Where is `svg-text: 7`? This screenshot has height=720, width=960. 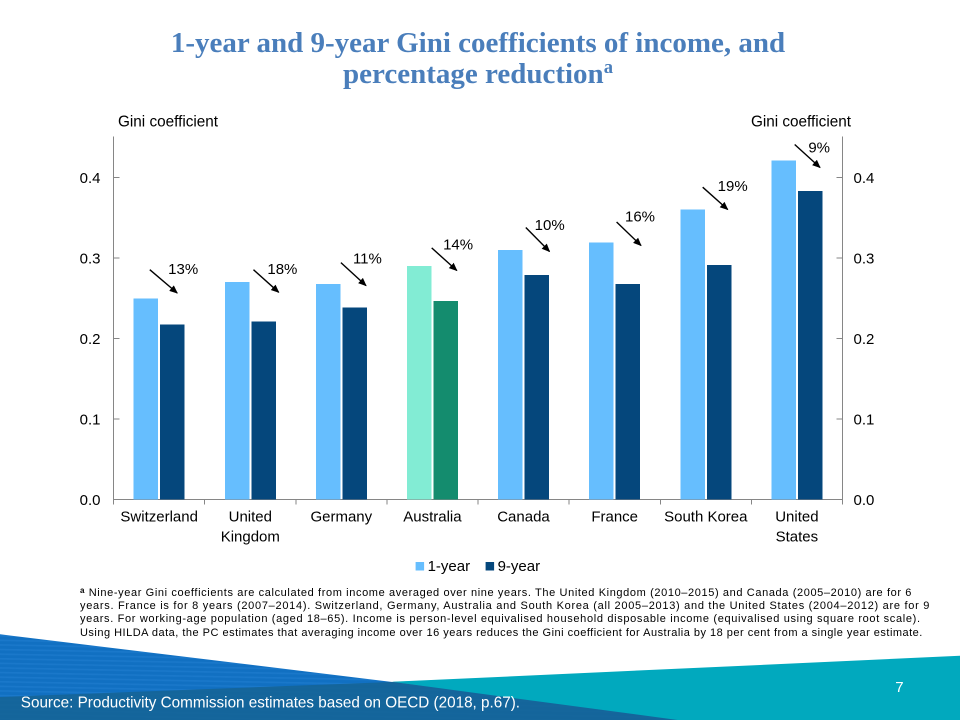 svg-text: 7 is located at coordinates (899, 687).